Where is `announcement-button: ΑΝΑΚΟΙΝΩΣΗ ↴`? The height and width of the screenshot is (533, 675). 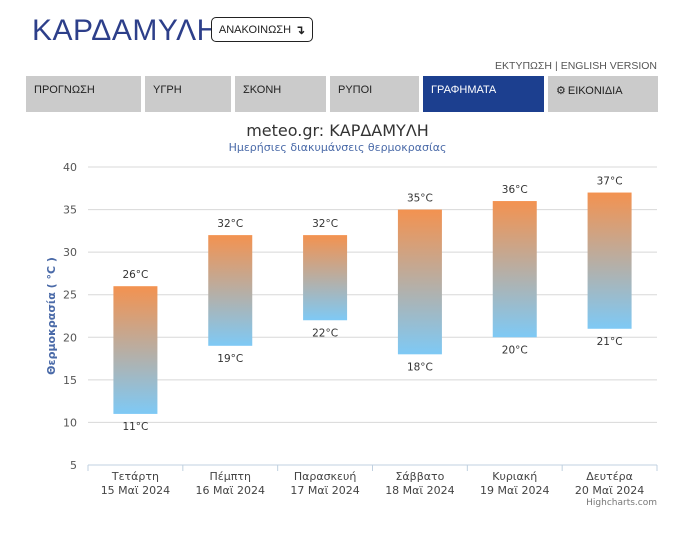
announcement-button: ΑΝΑΚΟΙΝΩΣΗ ↴ is located at coordinates (262, 29).